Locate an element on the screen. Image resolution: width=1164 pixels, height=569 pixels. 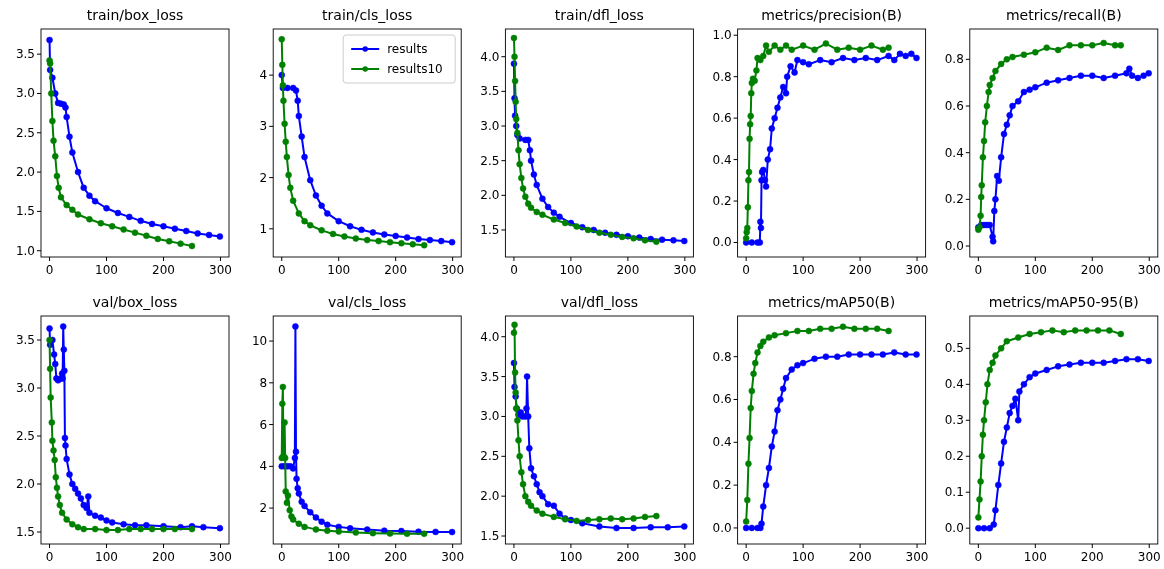
chart-title: metrics/mAP50-95(B) is located at coordinates (1063, 302).